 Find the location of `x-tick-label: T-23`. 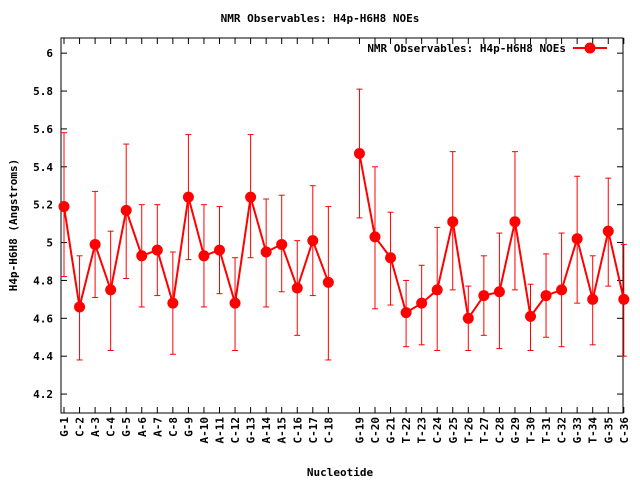

x-tick-label: T-23 is located at coordinates (422, 430).